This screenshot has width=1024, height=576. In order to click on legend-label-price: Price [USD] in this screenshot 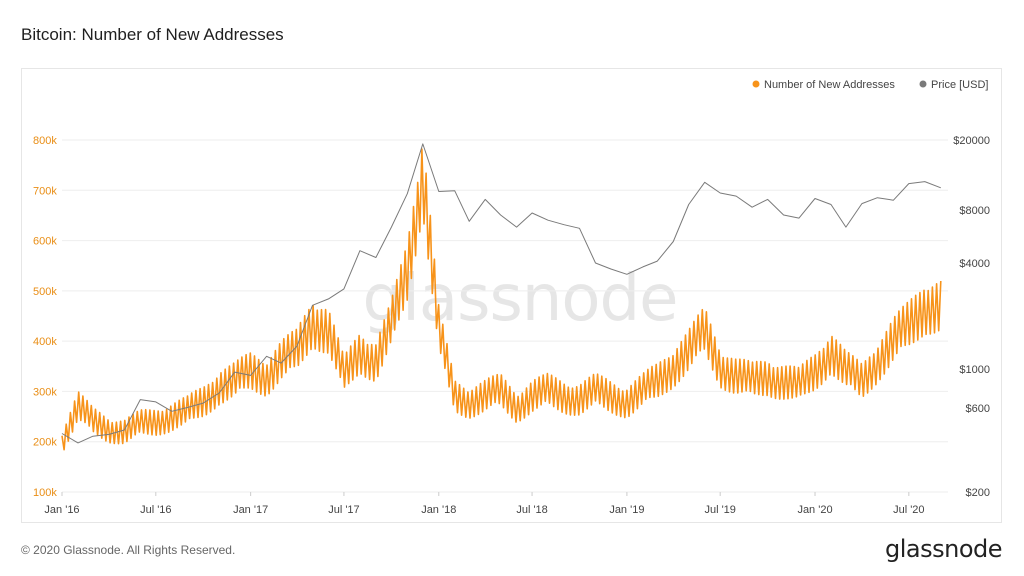, I will do `click(959, 85)`.